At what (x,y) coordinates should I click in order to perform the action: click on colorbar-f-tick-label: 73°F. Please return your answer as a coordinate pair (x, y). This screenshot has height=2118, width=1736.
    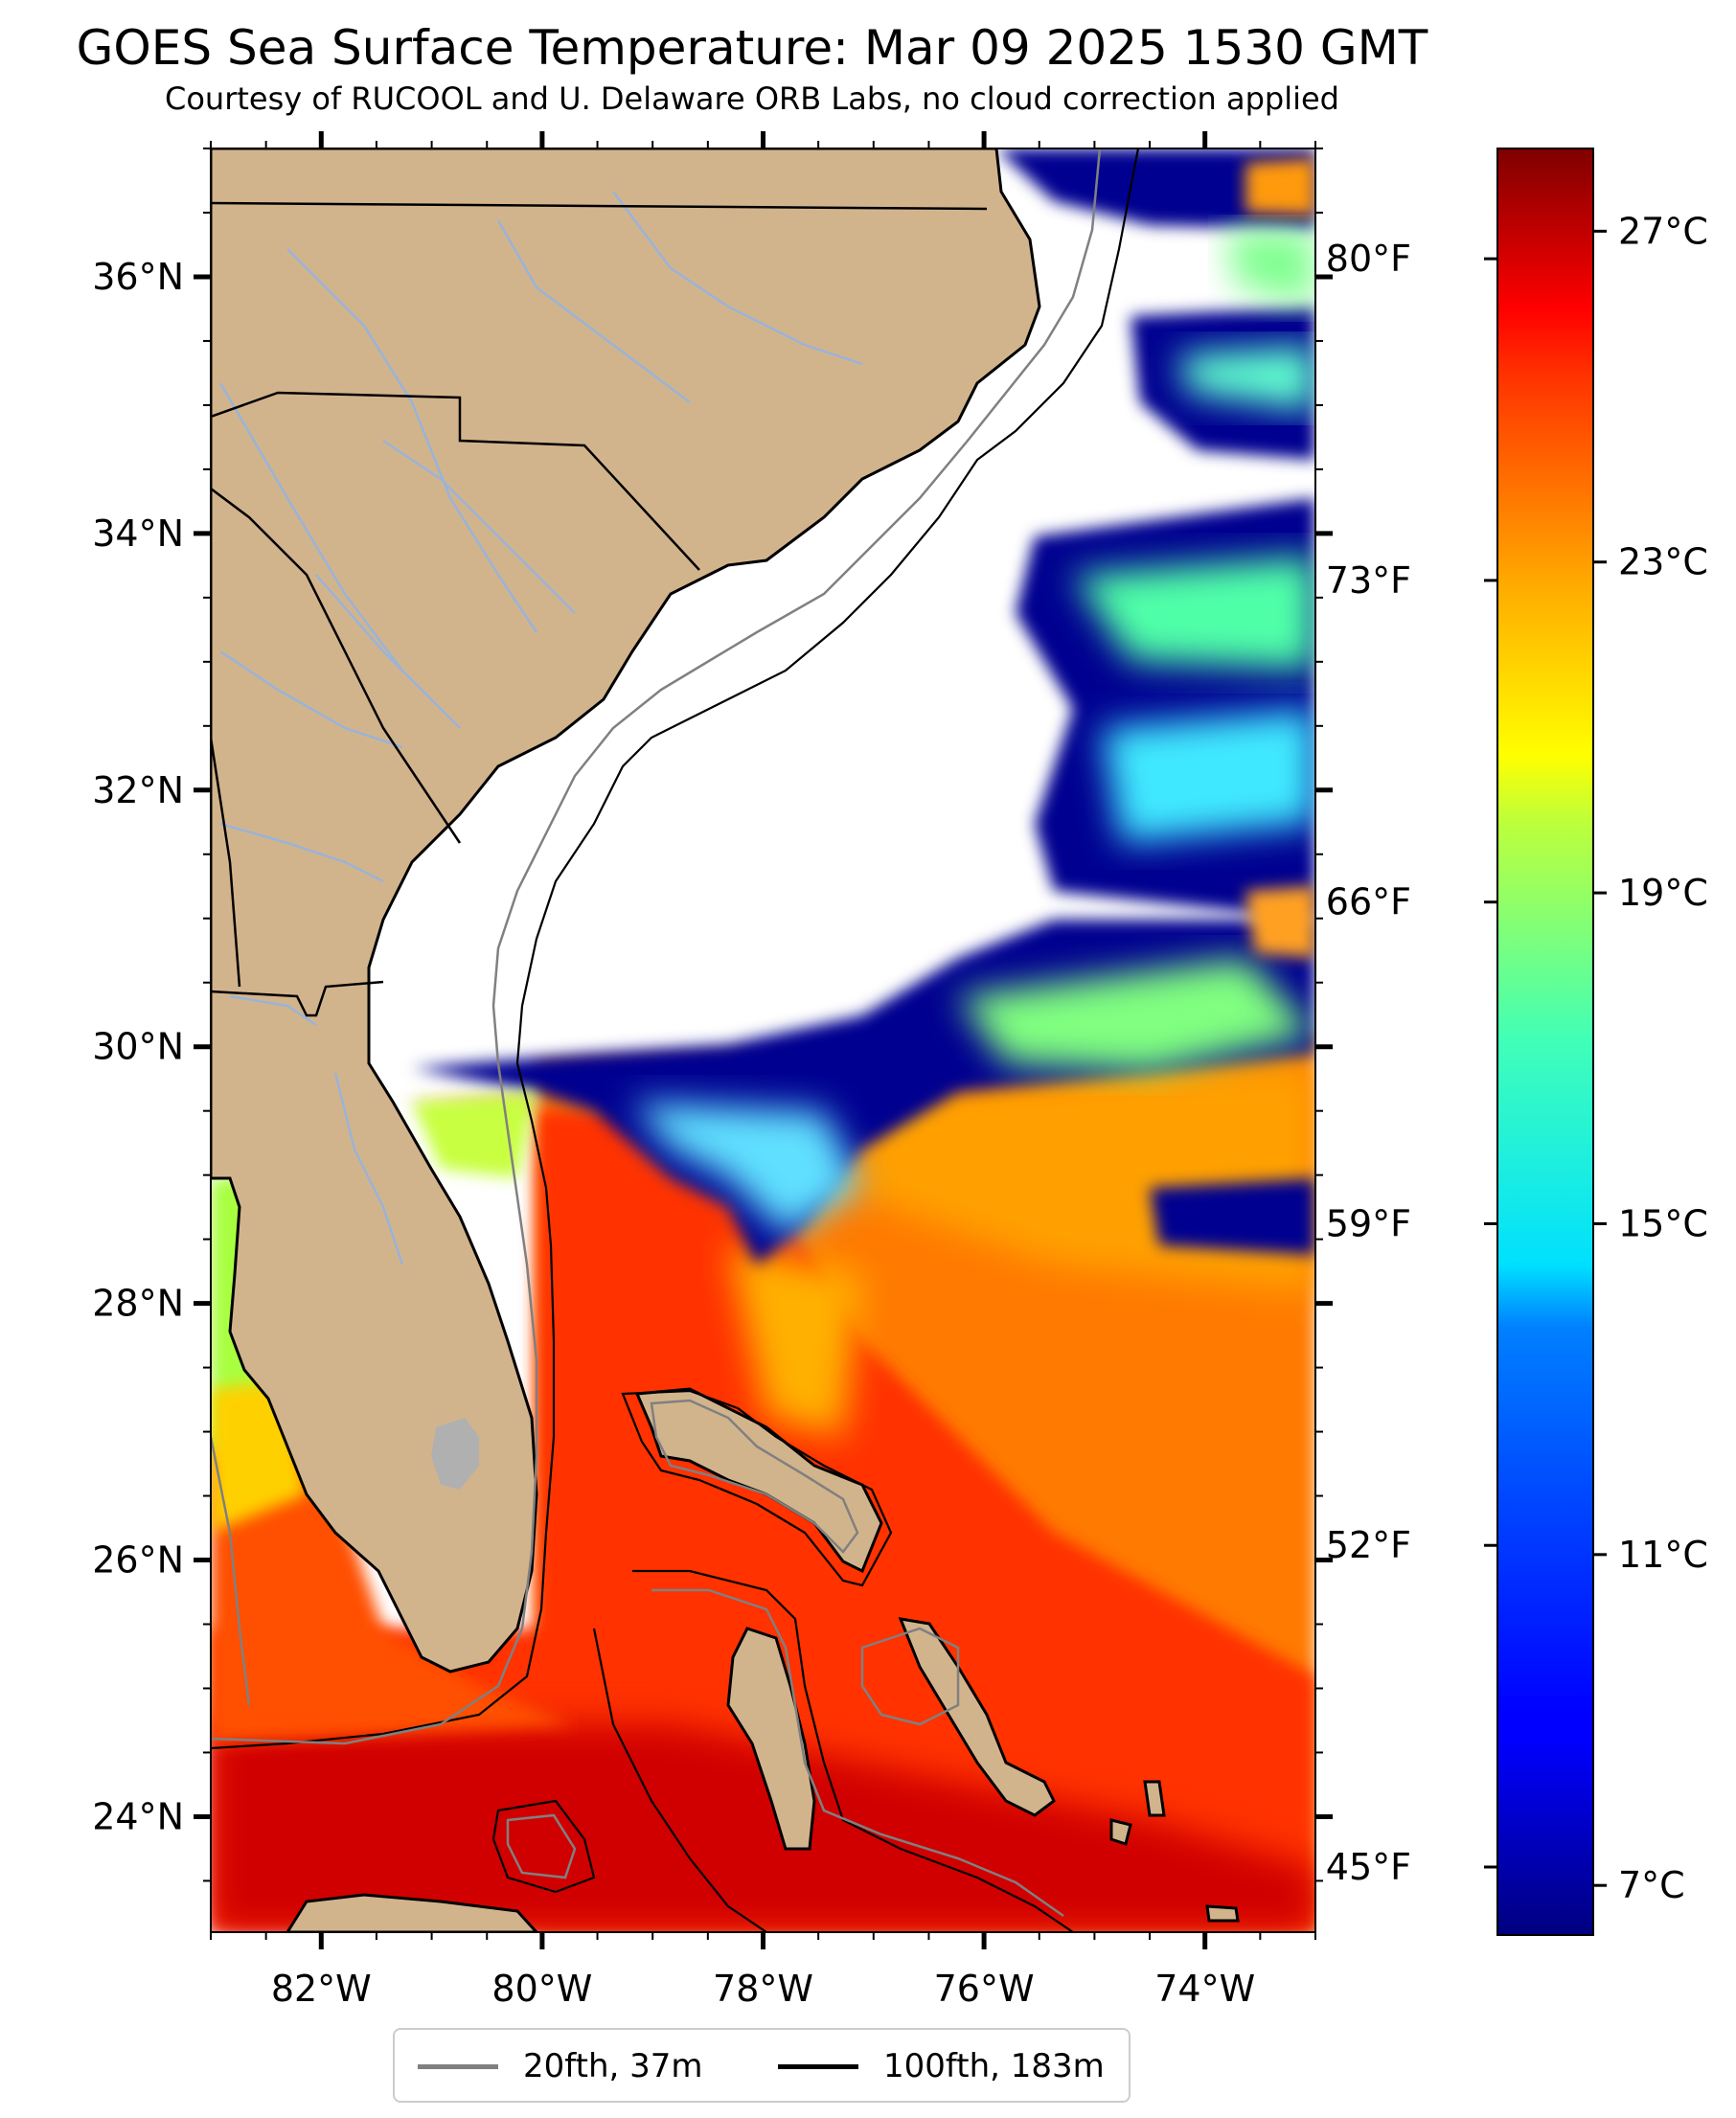
    Looking at the image, I should click on (1368, 580).